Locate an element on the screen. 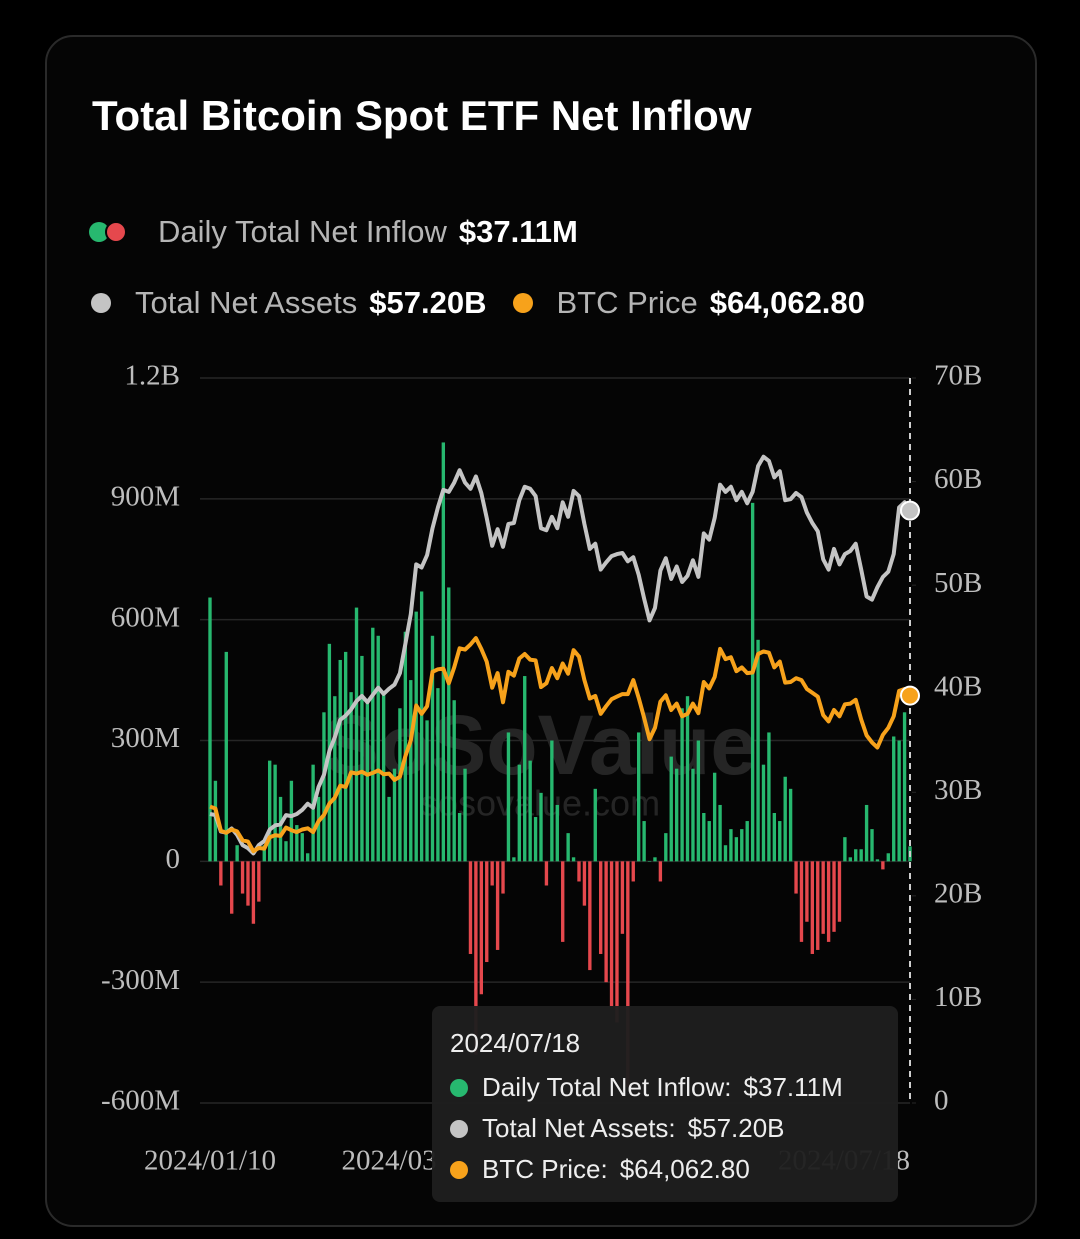 The height and width of the screenshot is (1239, 1080). tooltip-dot is located at coordinates (459, 1128).